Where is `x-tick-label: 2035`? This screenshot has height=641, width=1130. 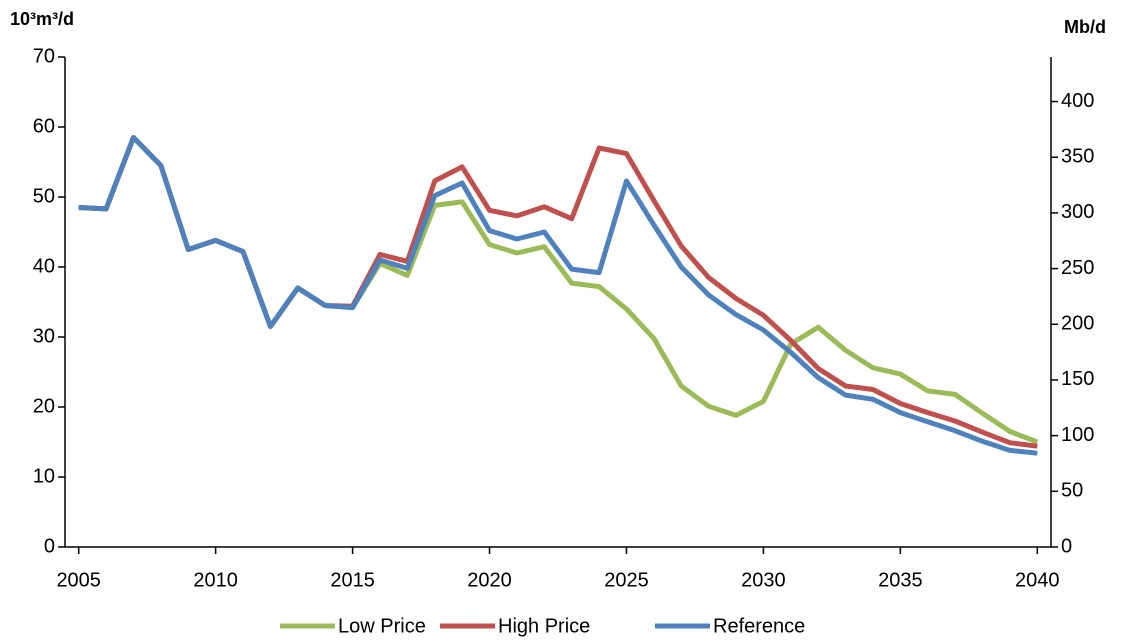
x-tick-label: 2035 is located at coordinates (900, 580).